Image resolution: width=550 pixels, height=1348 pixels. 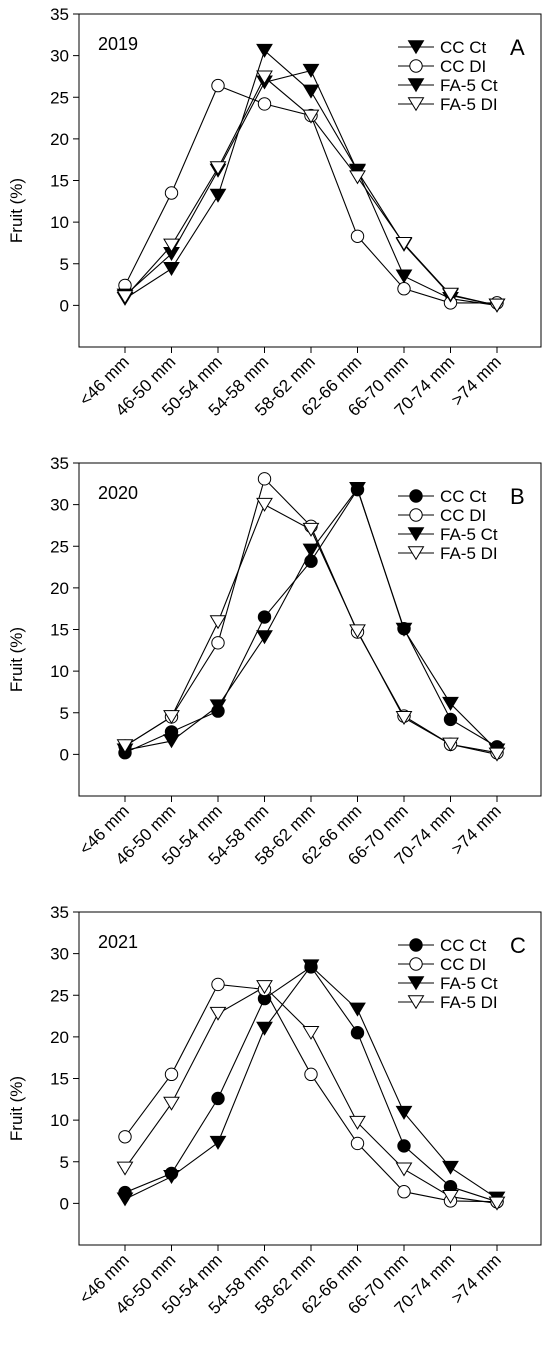 I want to click on y-tick-label-b-5: 5, so click(x=64, y=713).